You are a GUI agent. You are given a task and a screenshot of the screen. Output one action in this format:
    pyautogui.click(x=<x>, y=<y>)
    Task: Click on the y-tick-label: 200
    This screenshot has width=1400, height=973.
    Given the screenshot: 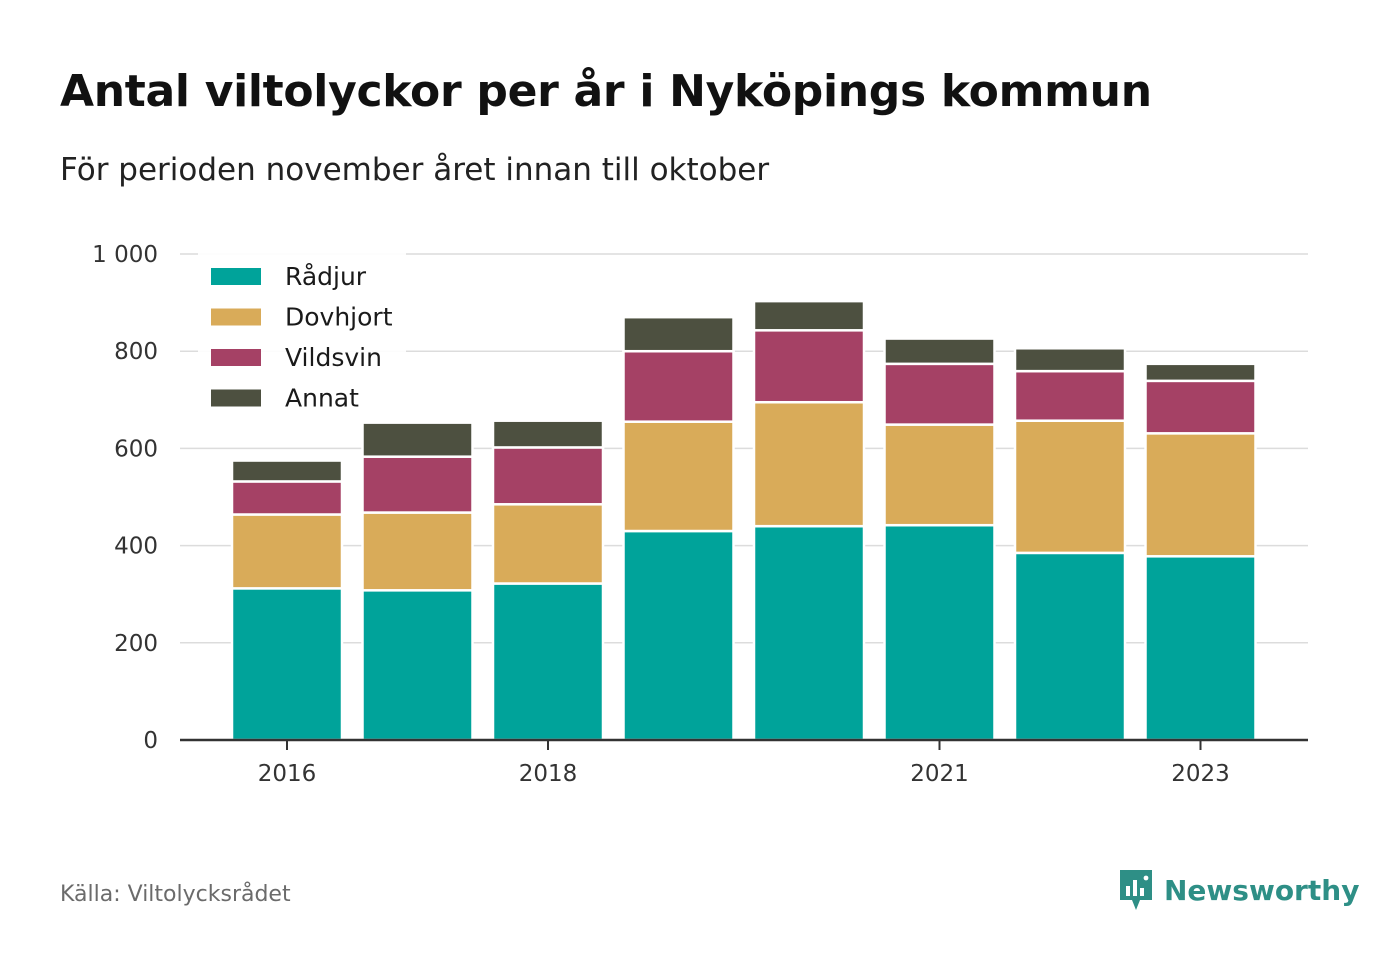 What is the action you would take?
    pyautogui.click(x=136, y=644)
    